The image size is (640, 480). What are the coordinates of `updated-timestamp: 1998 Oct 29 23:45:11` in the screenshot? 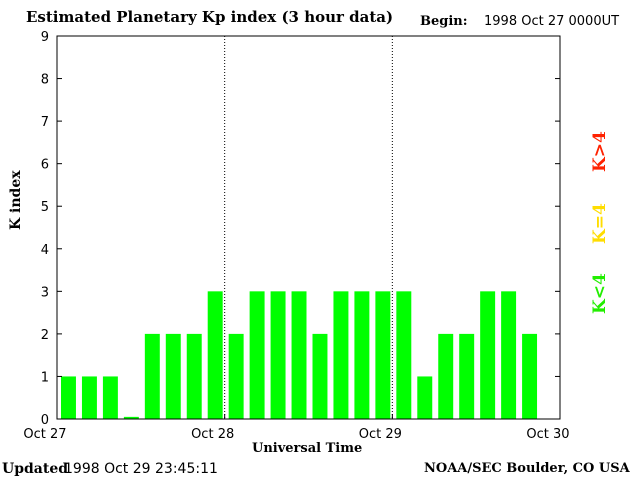 It's located at (141, 469).